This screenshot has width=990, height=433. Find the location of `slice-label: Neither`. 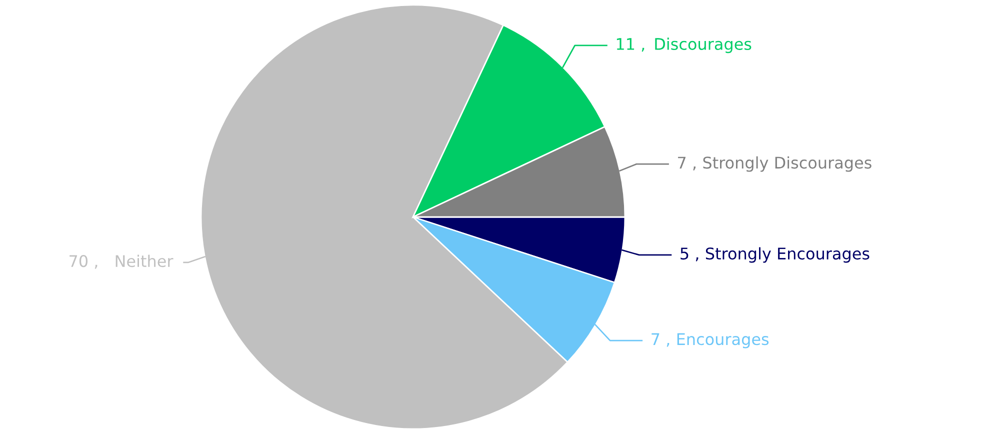

slice-label: Neither is located at coordinates (145, 261).